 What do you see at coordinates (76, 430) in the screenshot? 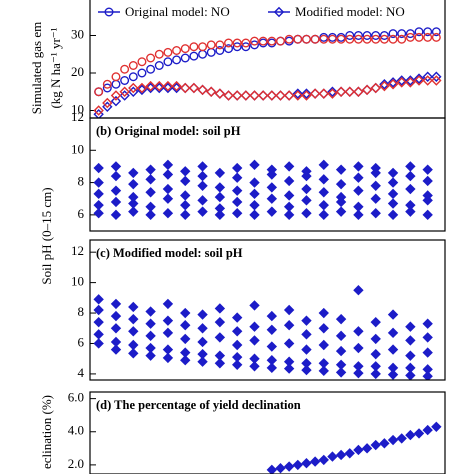
I see `y-tick-label: 4.0` at bounding box center [76, 430].